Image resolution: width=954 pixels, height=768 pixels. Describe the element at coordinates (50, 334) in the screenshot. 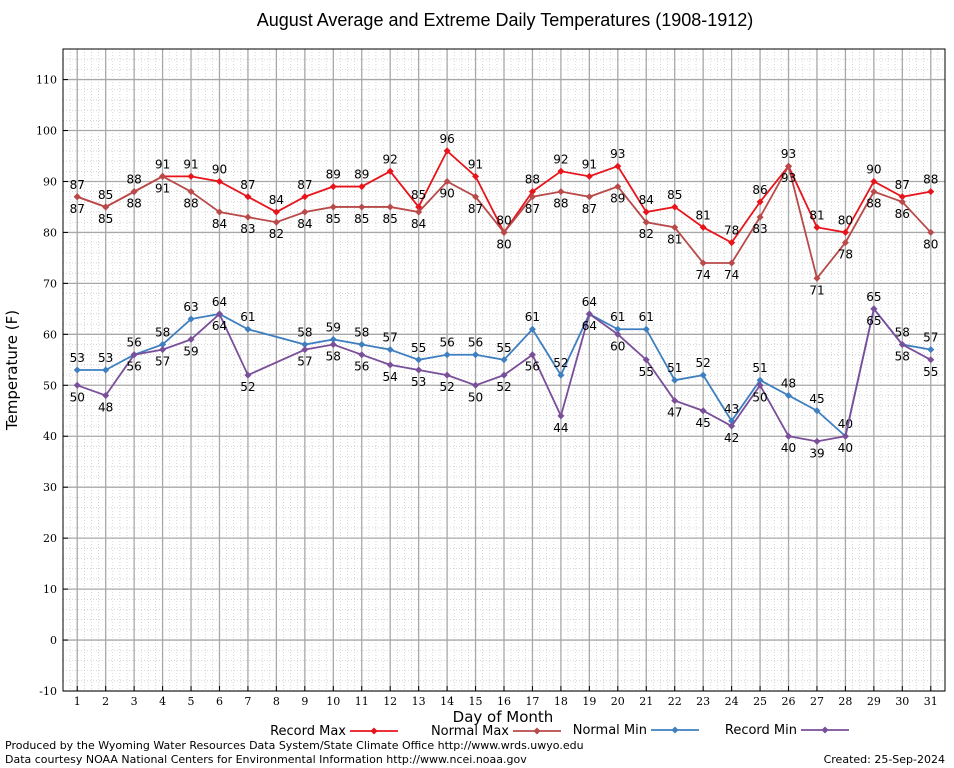

I see `y-tick-label: 60` at that location.